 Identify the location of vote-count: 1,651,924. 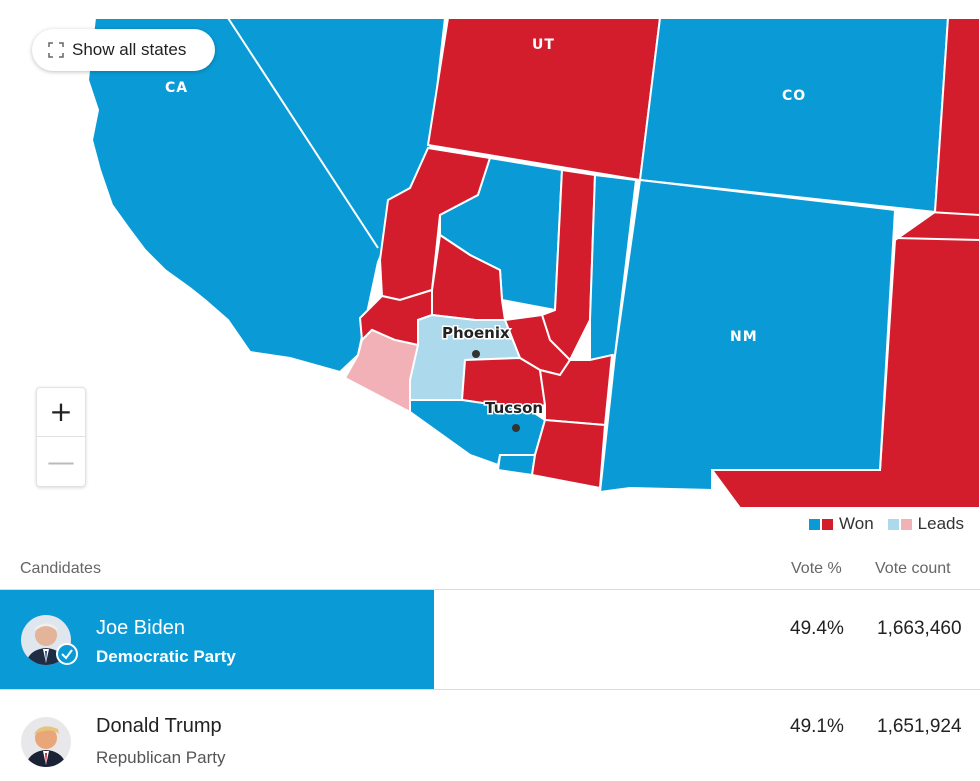
(919, 726).